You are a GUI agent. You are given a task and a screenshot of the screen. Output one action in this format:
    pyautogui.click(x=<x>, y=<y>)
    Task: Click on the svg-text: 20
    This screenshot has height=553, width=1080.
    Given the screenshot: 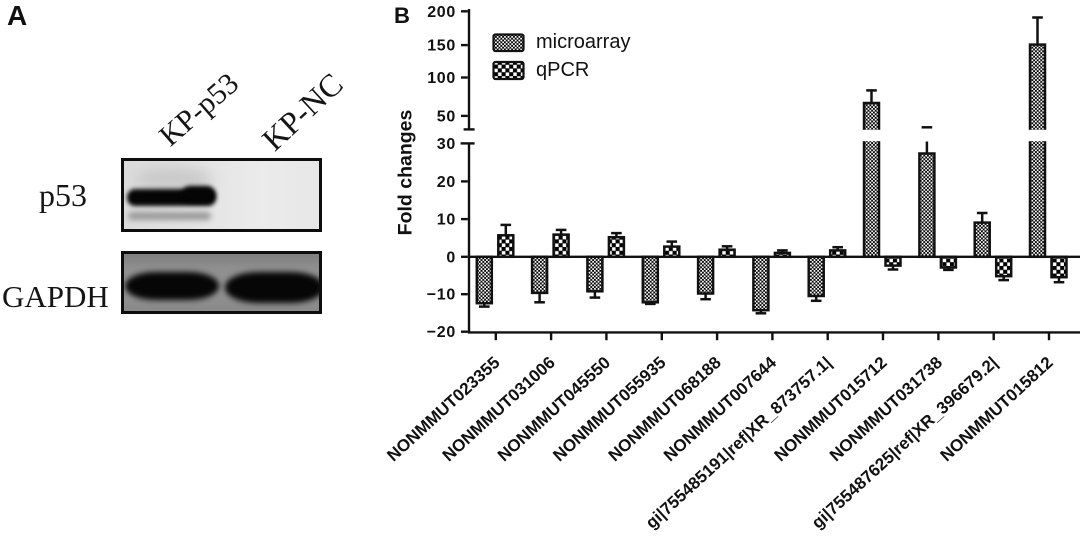 What is the action you would take?
    pyautogui.click(x=446, y=182)
    